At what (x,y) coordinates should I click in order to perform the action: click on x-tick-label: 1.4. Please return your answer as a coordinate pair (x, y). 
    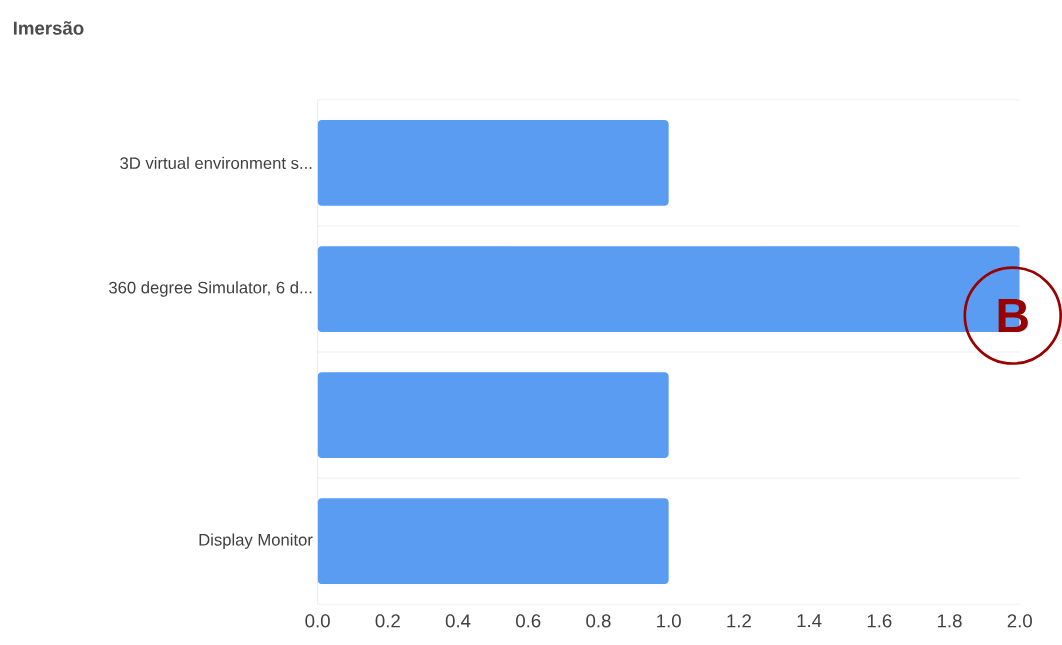
    Looking at the image, I should click on (809, 621).